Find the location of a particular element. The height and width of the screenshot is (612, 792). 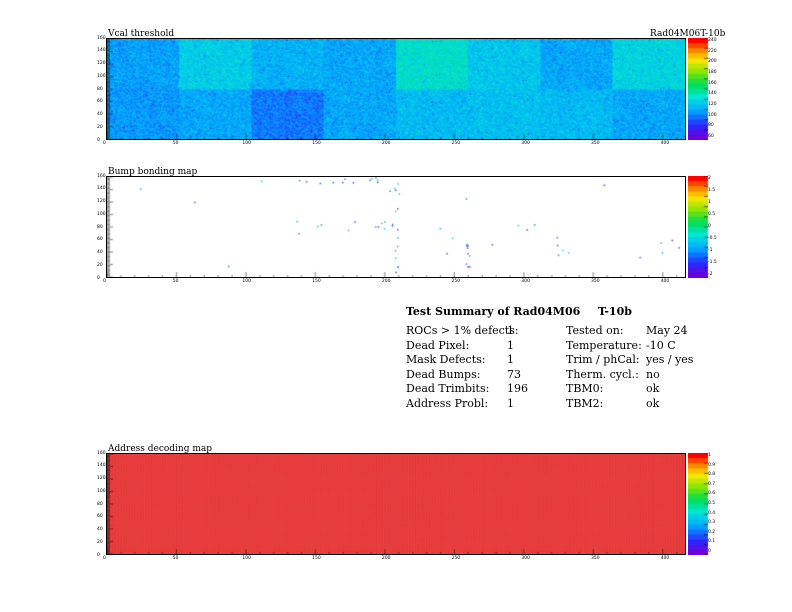

bump-y-tick-label: 140 is located at coordinates (101, 189).